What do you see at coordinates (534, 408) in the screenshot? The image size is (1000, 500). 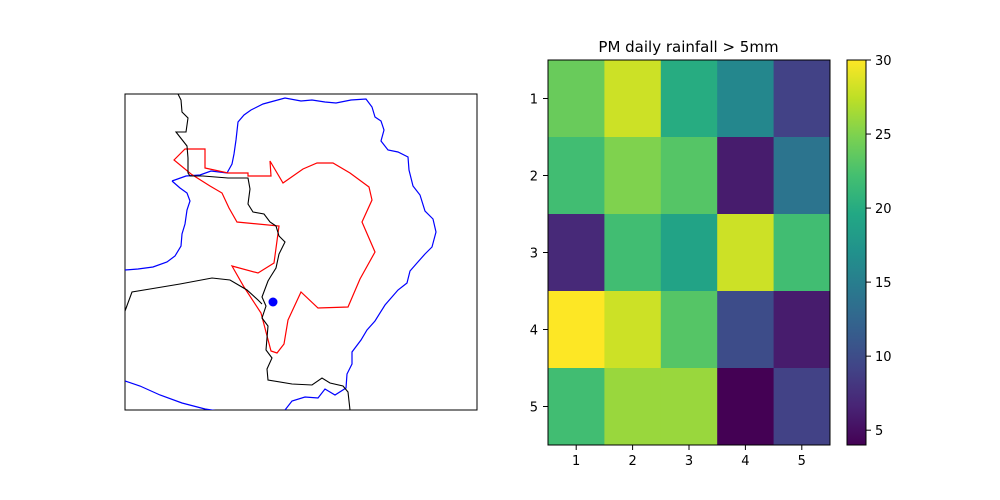 I see `y-tick-label: 5` at bounding box center [534, 408].